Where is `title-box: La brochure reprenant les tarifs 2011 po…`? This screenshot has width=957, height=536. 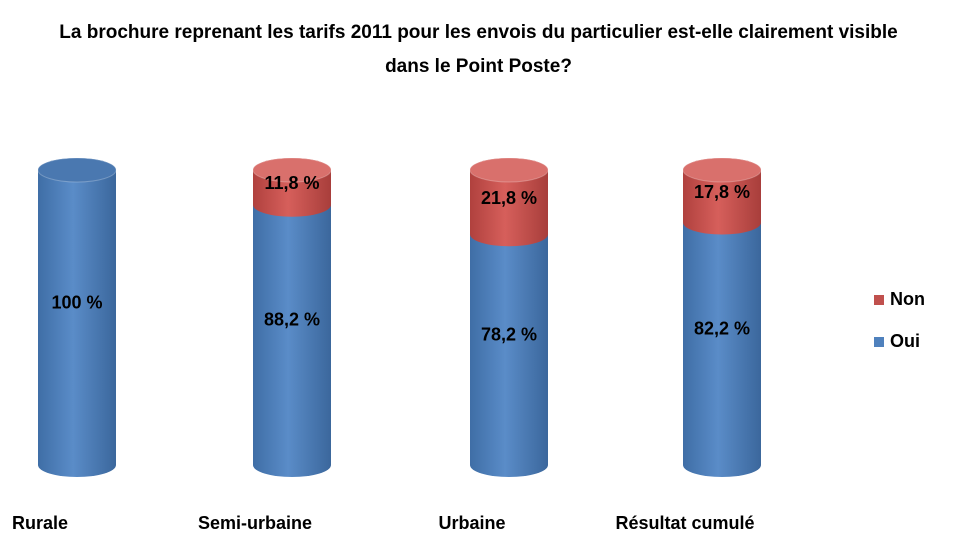
title-box: La brochure reprenant les tarifs 2011 po… is located at coordinates (478, 50).